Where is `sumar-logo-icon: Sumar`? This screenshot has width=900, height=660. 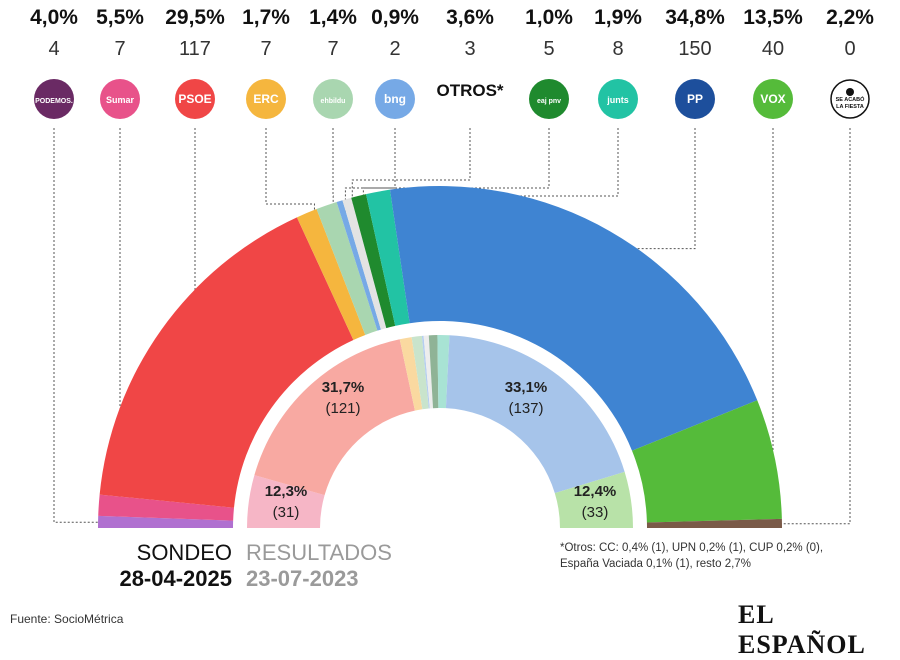 sumar-logo-icon: Sumar is located at coordinates (120, 99).